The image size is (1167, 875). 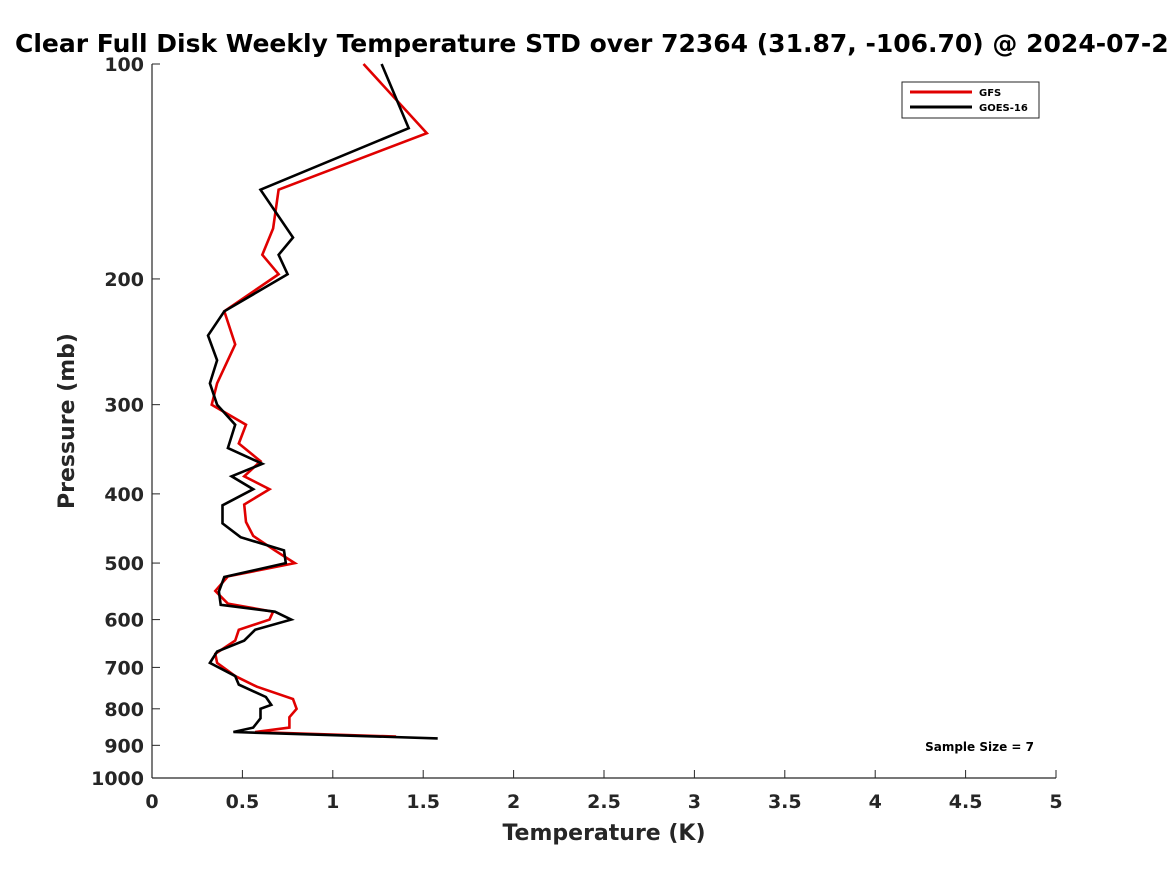 What do you see at coordinates (124, 406) in the screenshot?
I see `y-tick-label: 300` at bounding box center [124, 406].